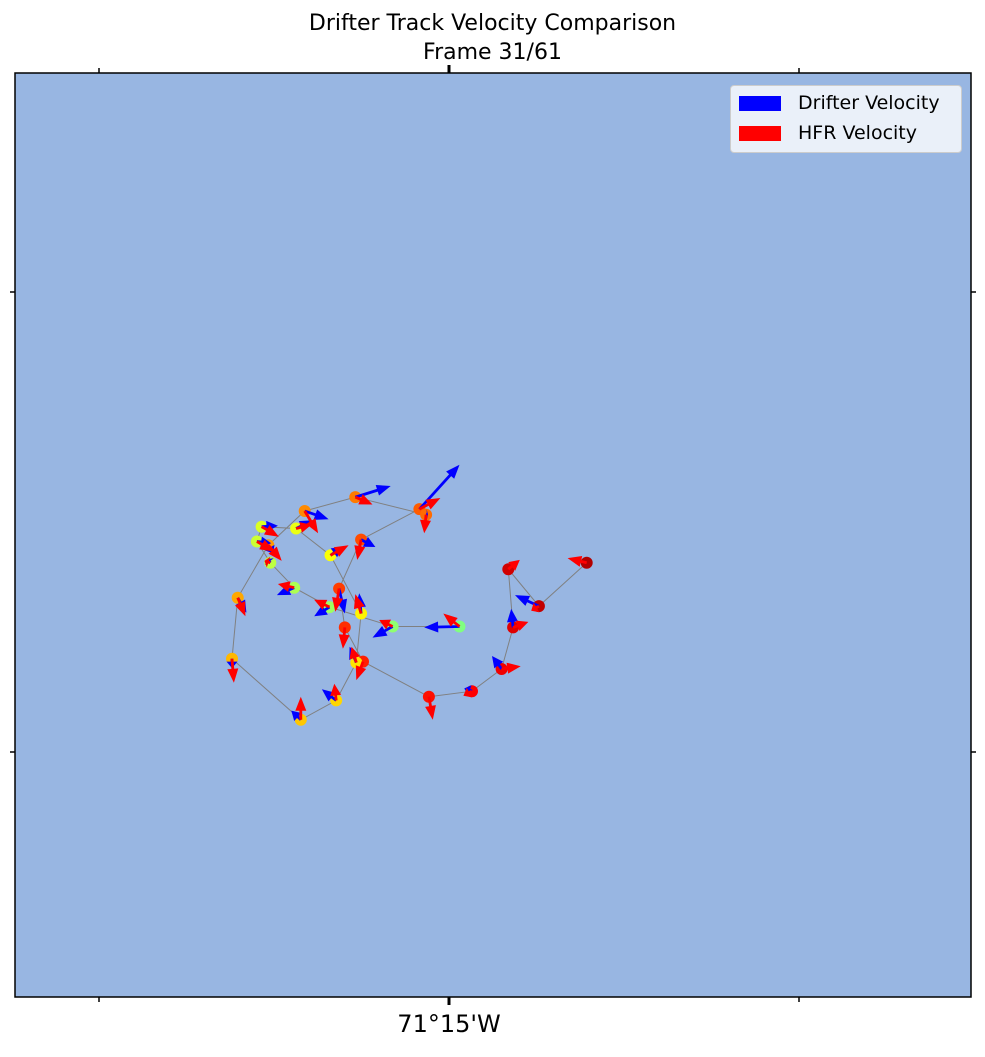 Image resolution: width=985 pixels, height=1057 pixels. I want to click on legend-swatch-drifter, so click(760, 103).